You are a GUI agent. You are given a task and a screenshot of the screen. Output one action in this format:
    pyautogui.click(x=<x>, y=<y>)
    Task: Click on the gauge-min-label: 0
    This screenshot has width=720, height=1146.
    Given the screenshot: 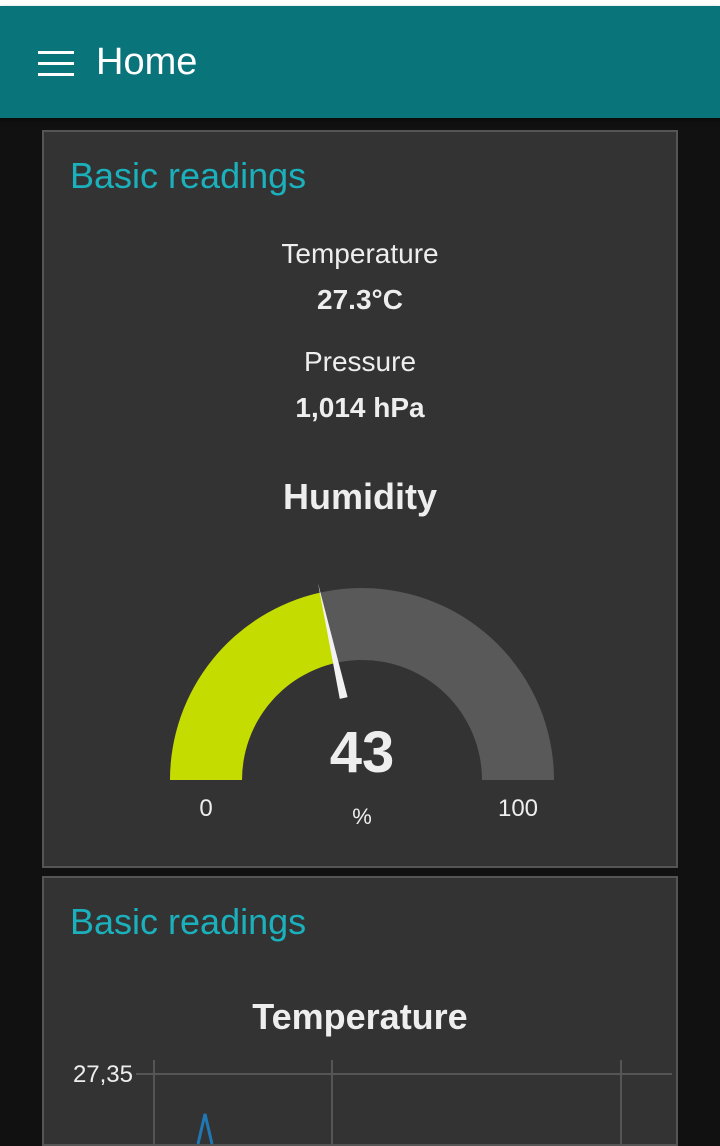 What is the action you would take?
    pyautogui.click(x=205, y=808)
    